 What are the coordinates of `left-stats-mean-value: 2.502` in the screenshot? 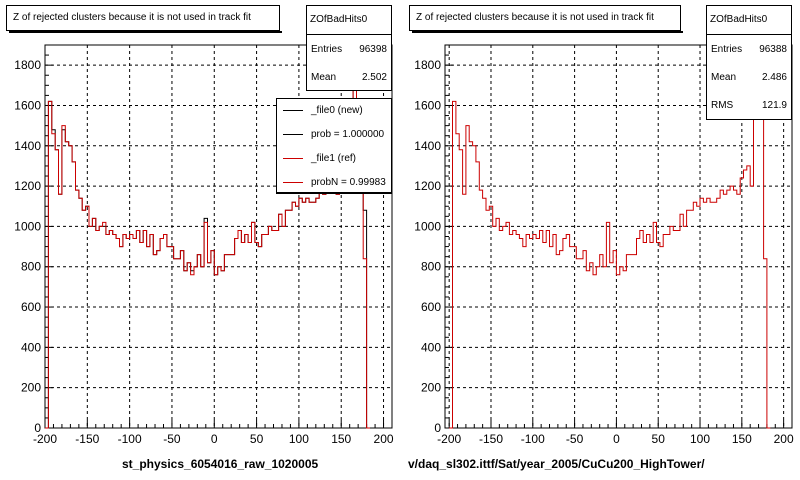 It's located at (374, 77).